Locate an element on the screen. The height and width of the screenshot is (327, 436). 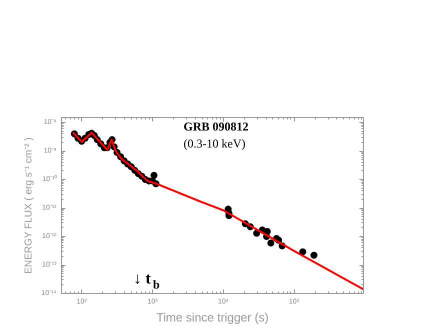
x-axis-title: Time since trigger (s) is located at coordinates (212, 317).